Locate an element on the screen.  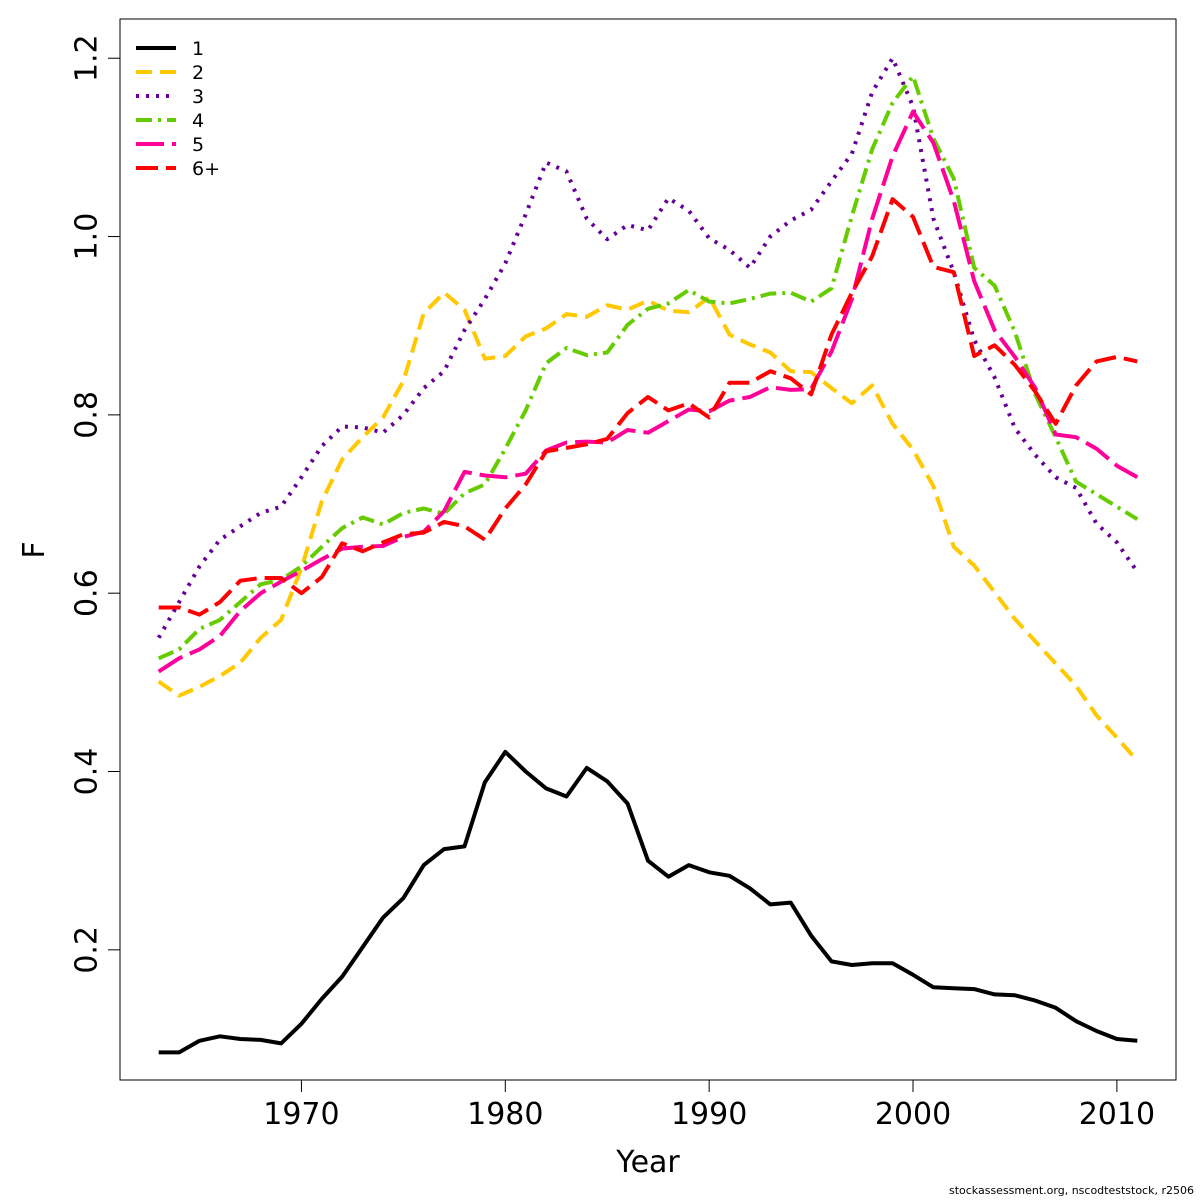
x-tick-label: 1980 is located at coordinates (505, 1114).